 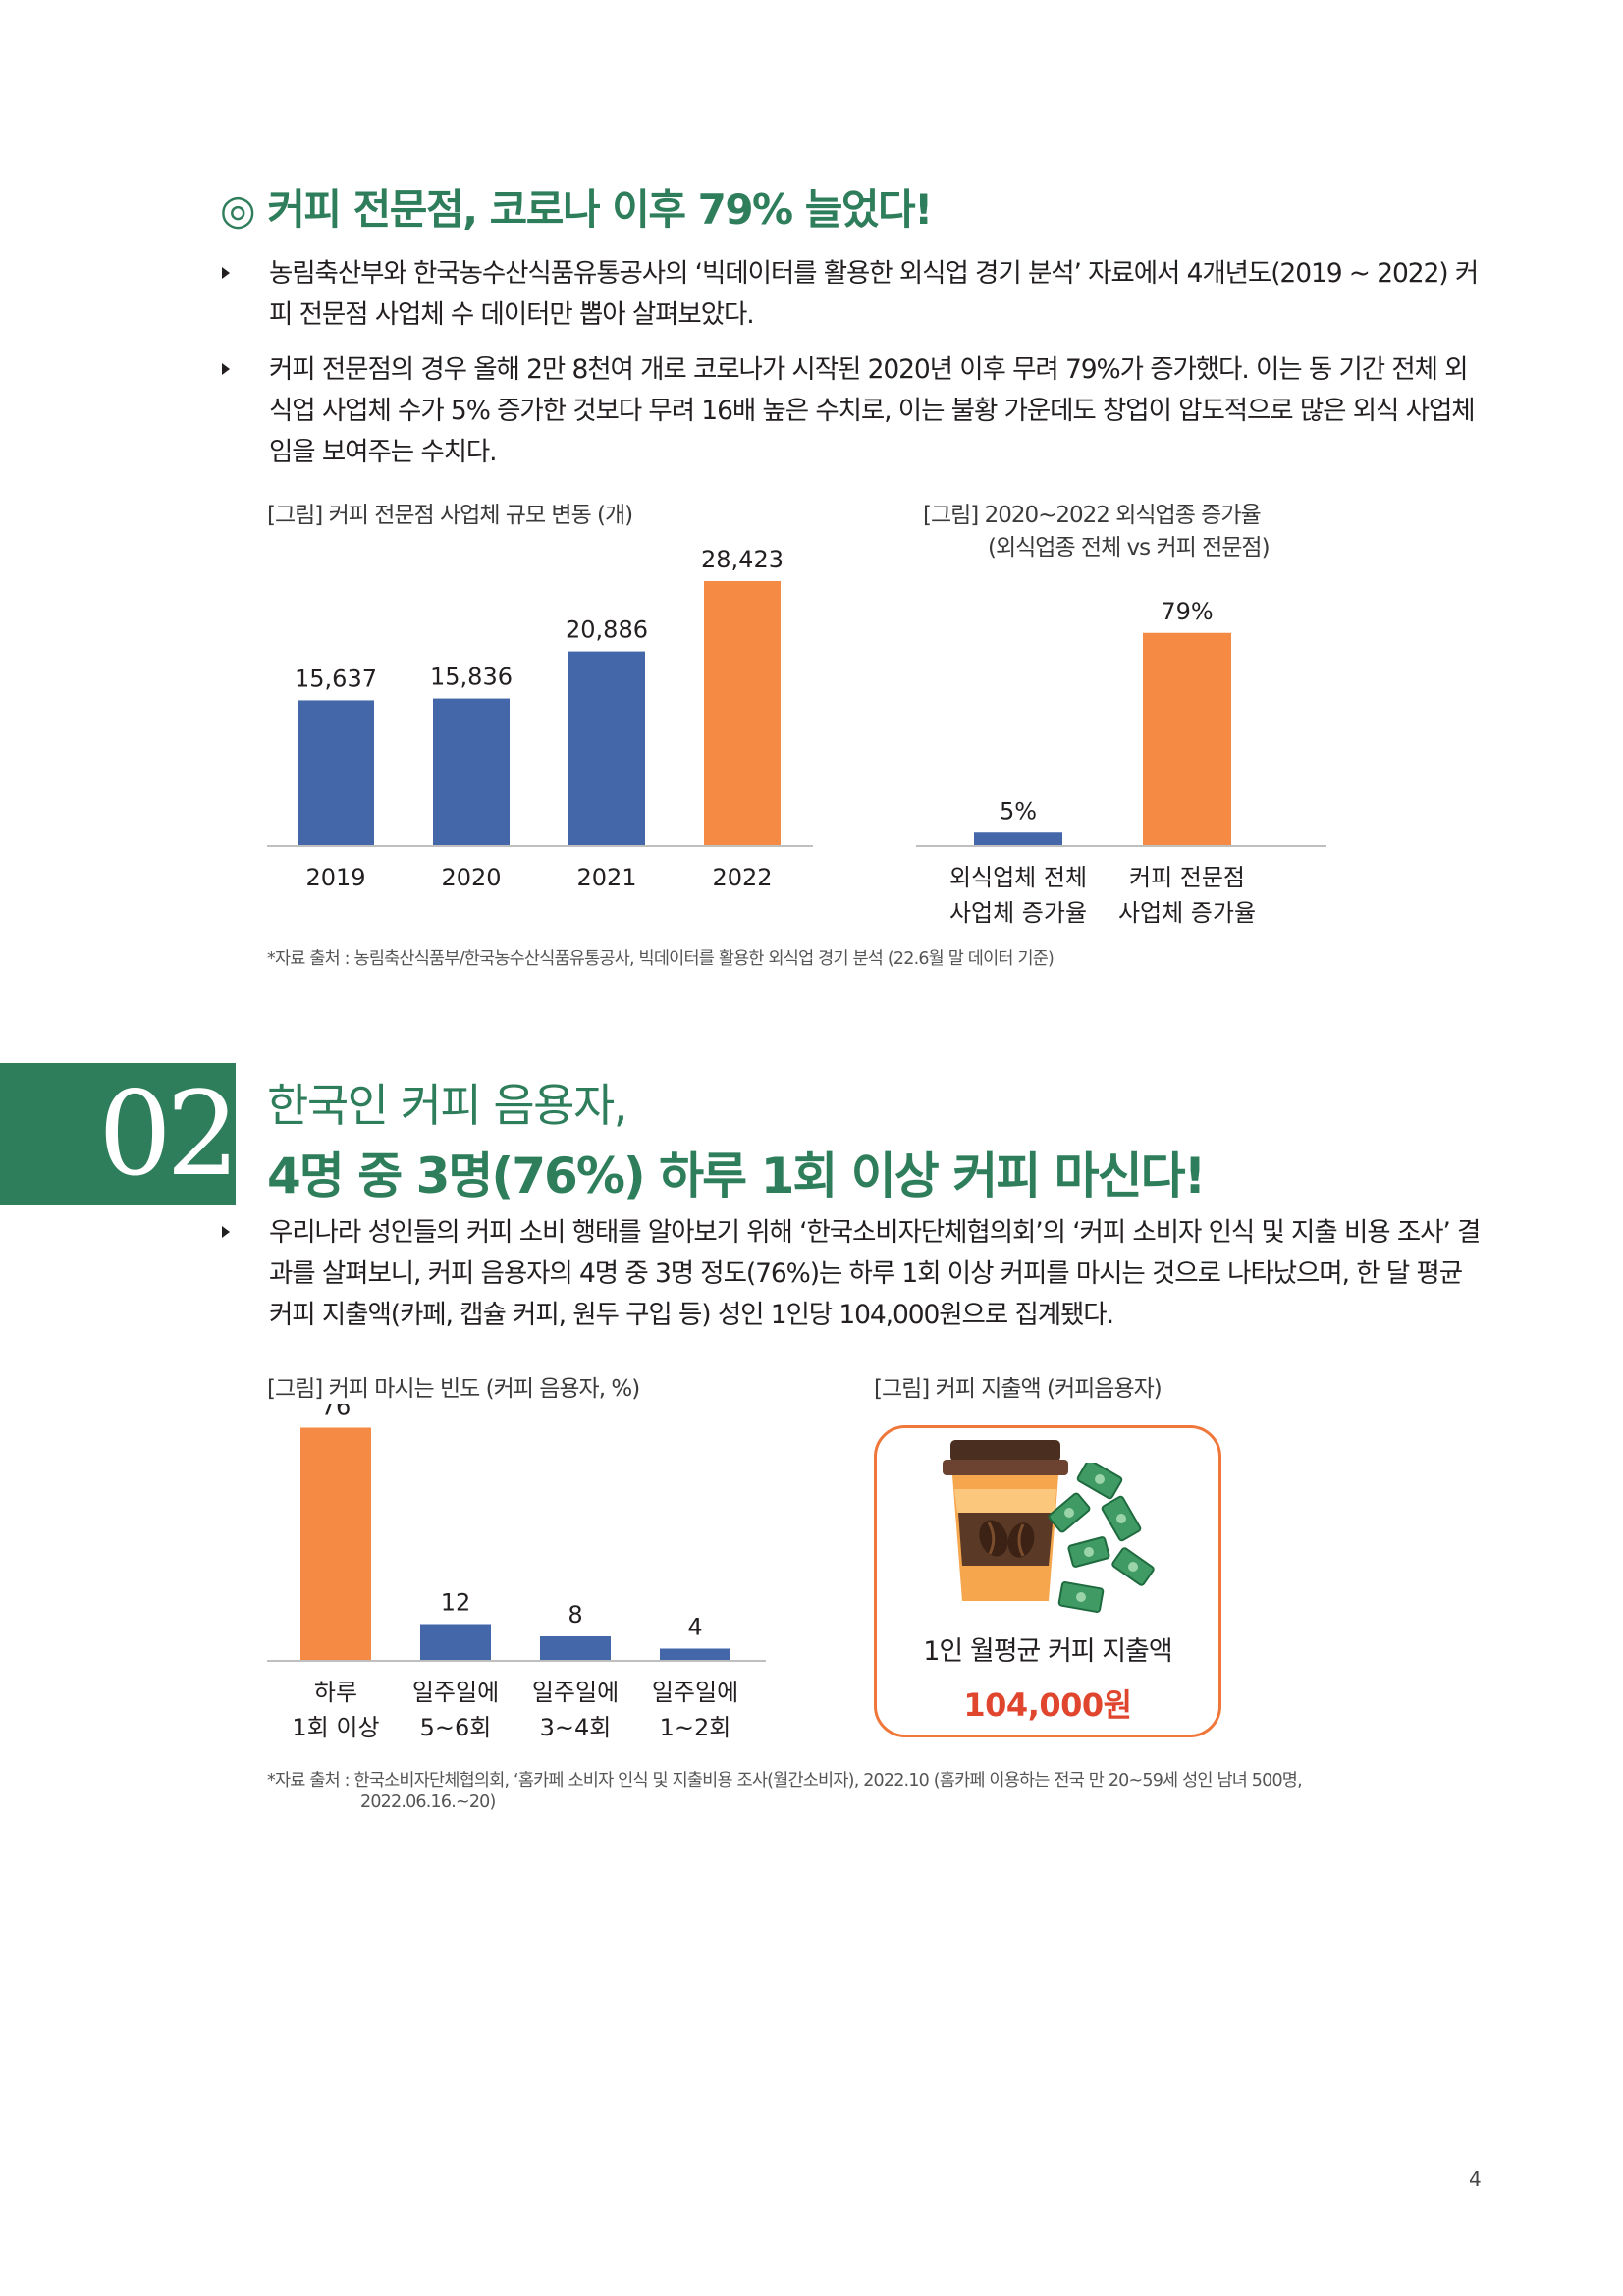 I want to click on data-label: 12, so click(x=456, y=1603).